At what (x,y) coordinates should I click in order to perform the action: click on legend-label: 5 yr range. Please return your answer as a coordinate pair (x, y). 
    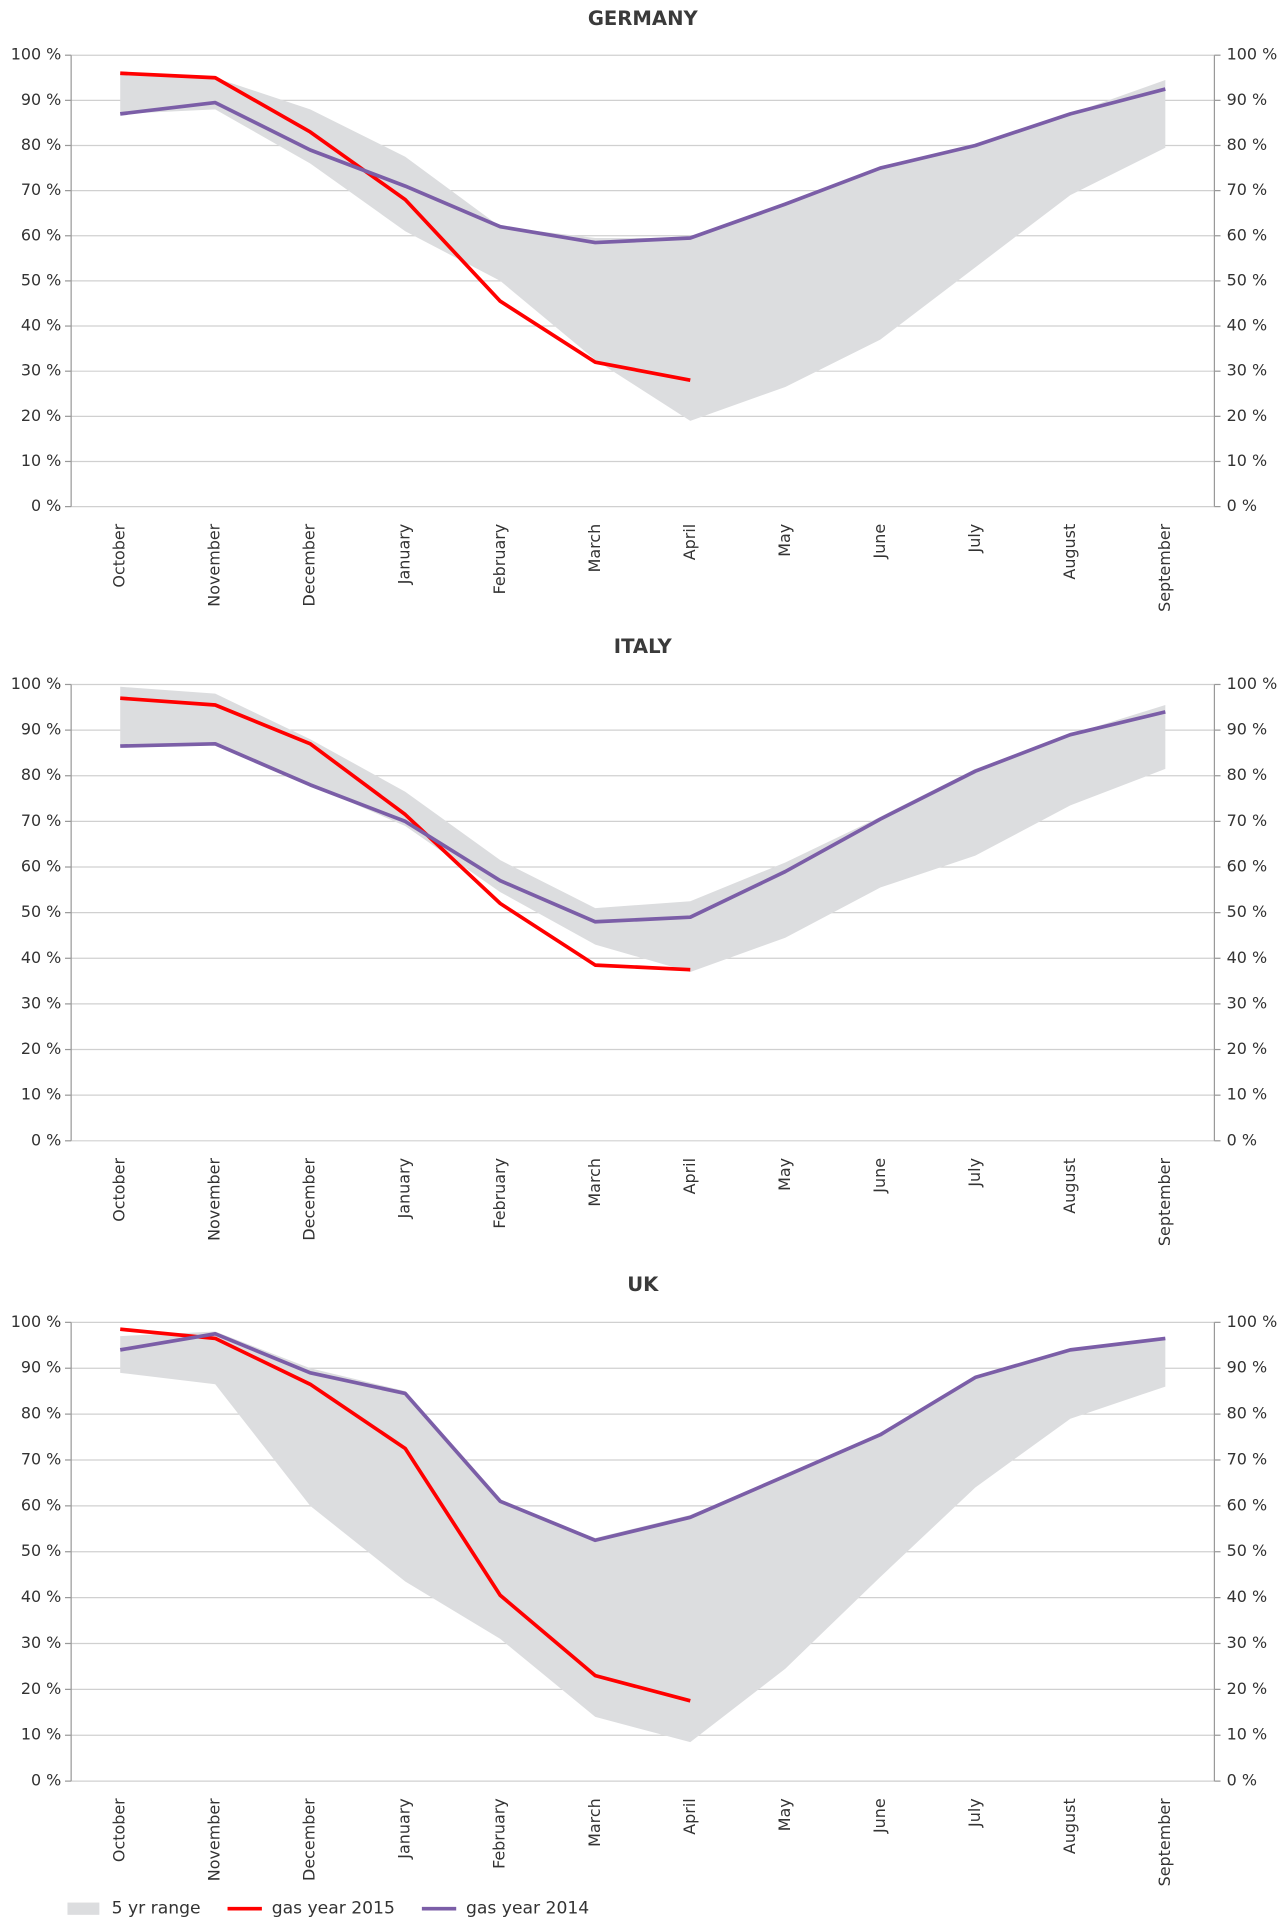
    Looking at the image, I should click on (156, 1909).